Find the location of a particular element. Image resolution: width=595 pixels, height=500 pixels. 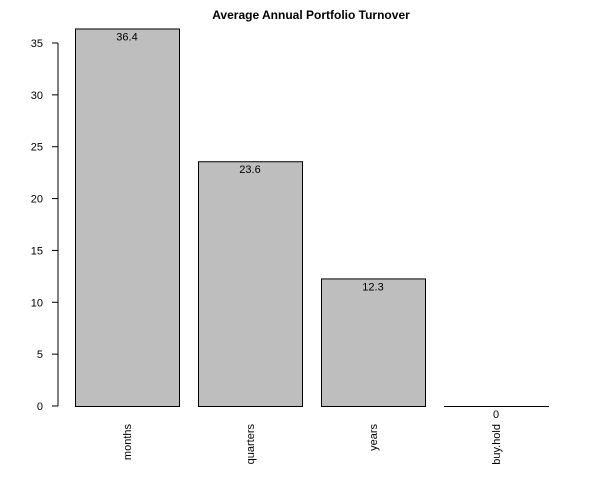

y-tick-label: 20 is located at coordinates (37, 200).